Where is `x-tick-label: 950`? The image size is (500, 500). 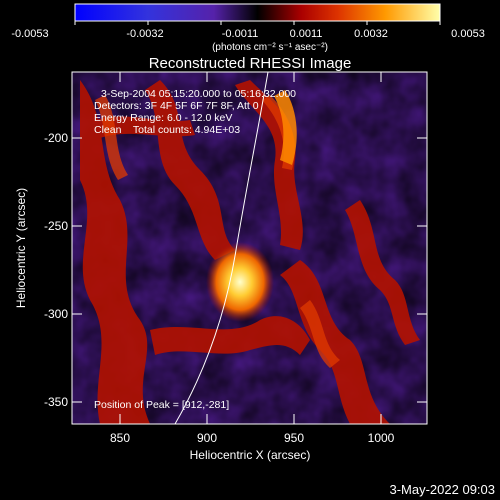 x-tick-label: 950 is located at coordinates (294, 438).